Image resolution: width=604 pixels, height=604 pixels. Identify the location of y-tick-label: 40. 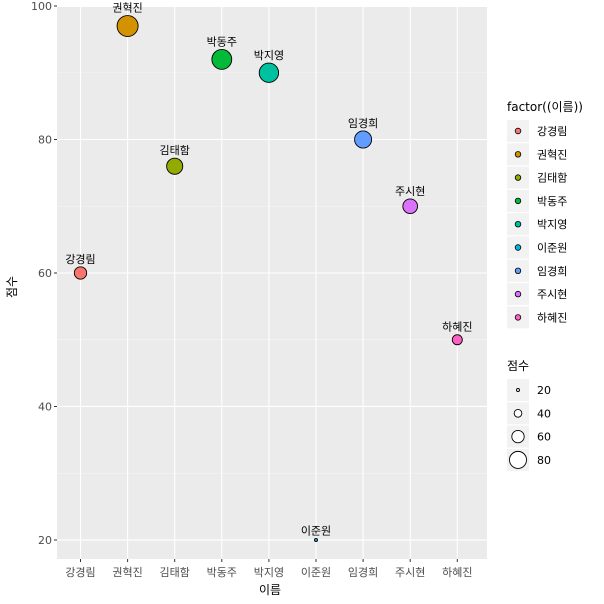
(45, 406).